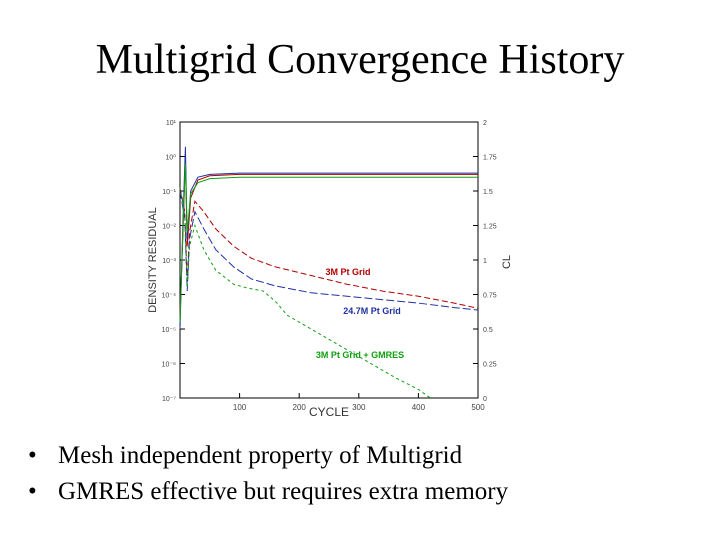  Describe the element at coordinates (169, 399) in the screenshot. I see `y-left-tick-label: 10⁻⁷` at that location.